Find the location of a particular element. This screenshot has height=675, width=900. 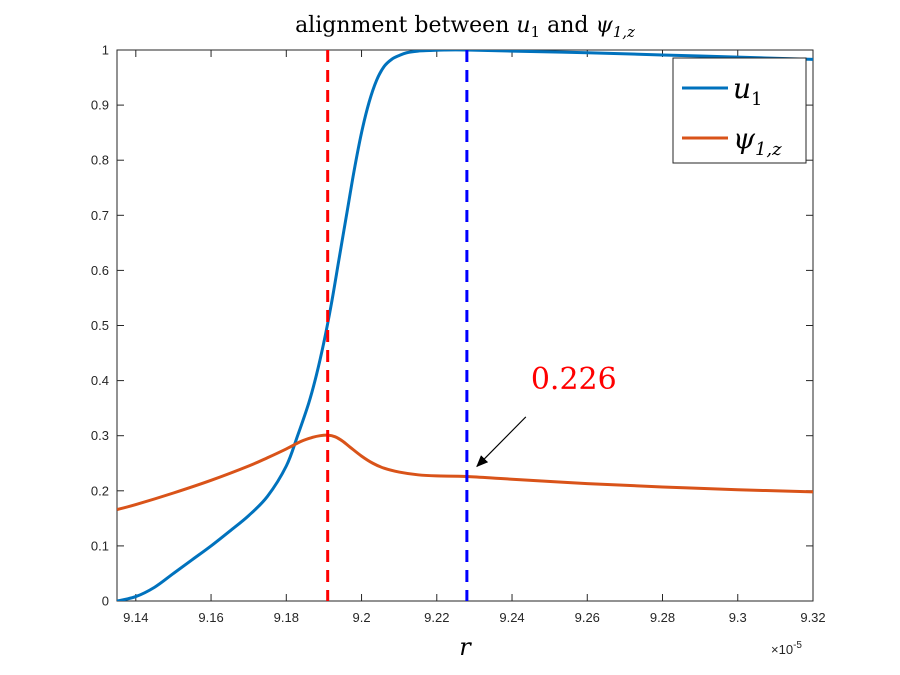

legend: u1 ψ1,z is located at coordinates (739, 110).